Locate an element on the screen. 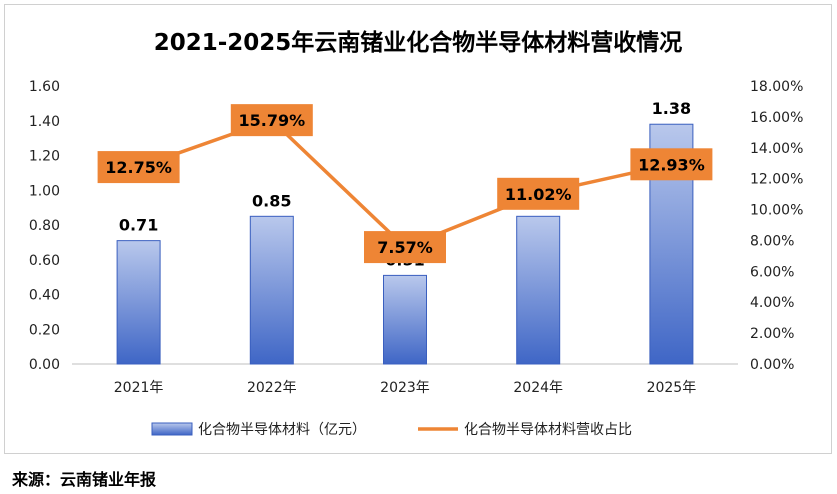 Image resolution: width=837 pixels, height=494 pixels. percent-label-text: 12.93% is located at coordinates (671, 164).